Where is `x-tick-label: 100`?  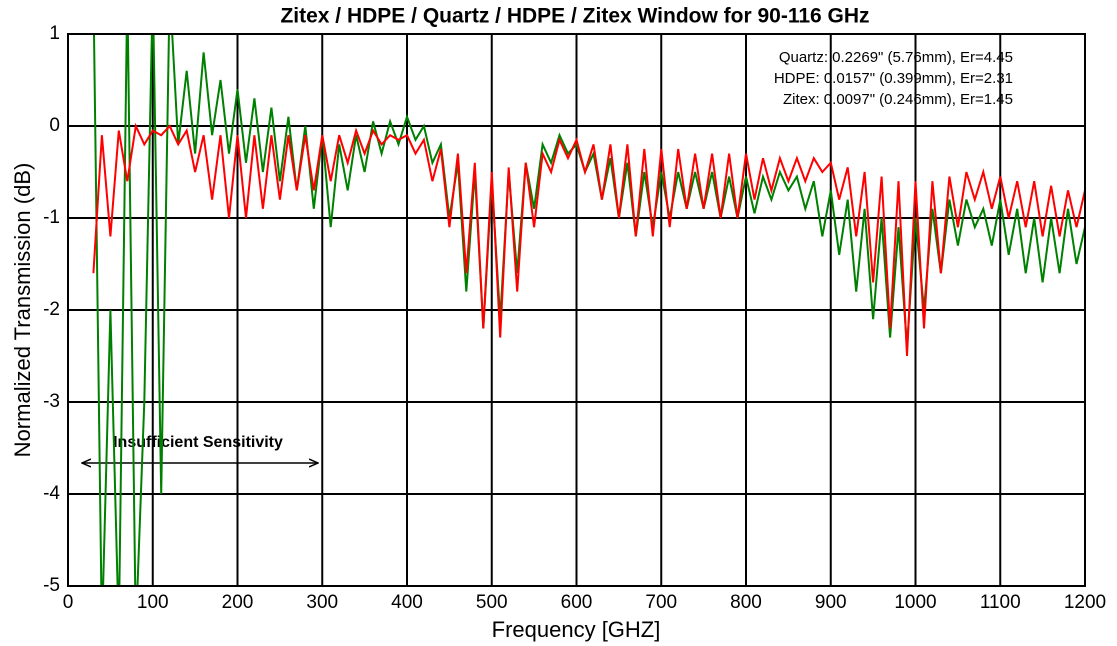 x-tick-label: 100 is located at coordinates (153, 602).